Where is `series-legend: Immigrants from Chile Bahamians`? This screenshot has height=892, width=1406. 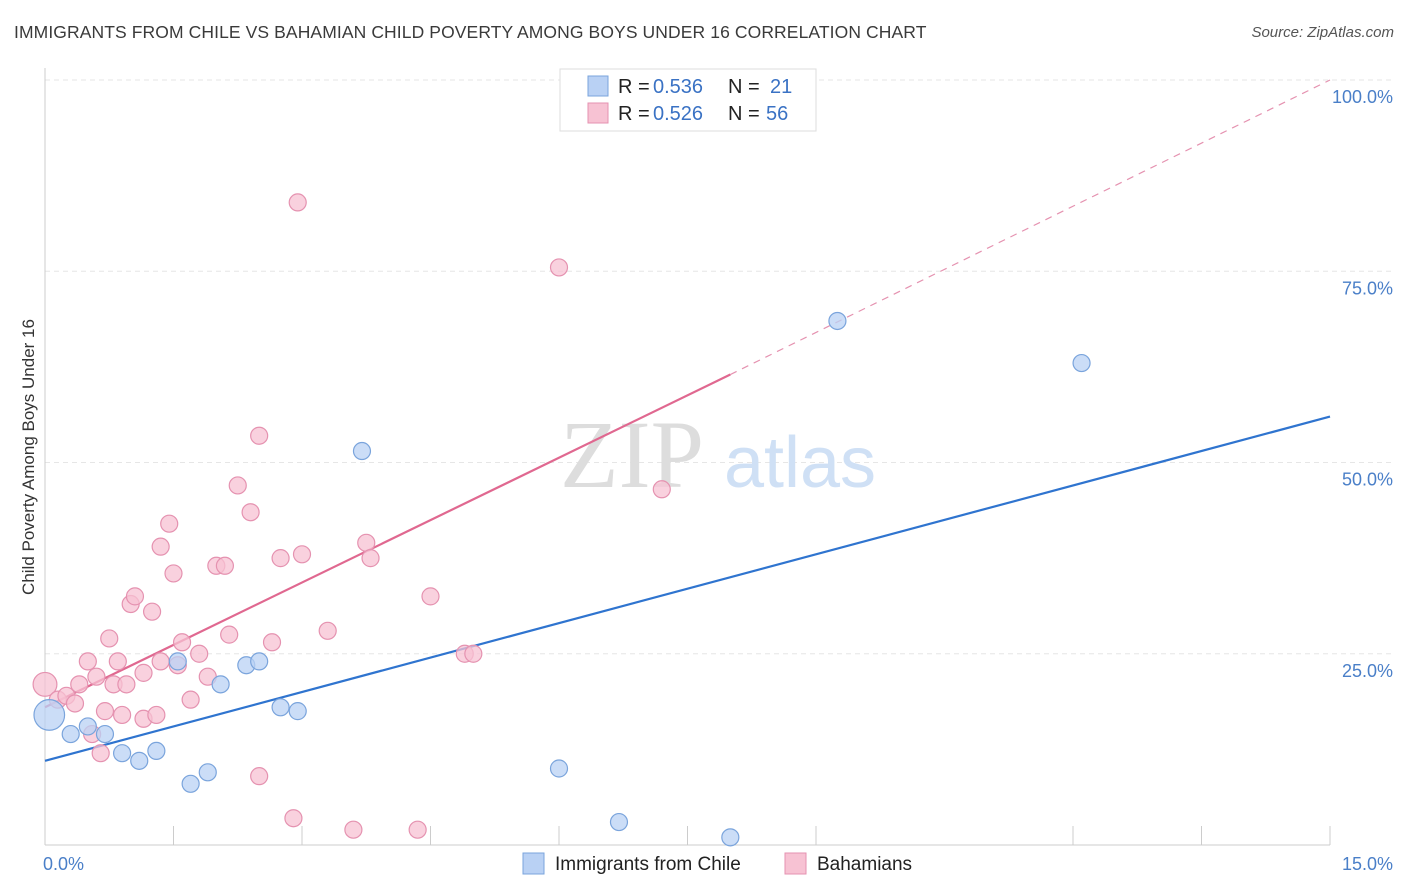
series-legend: Immigrants from Chile Bahamians is located at coordinates (717, 863).